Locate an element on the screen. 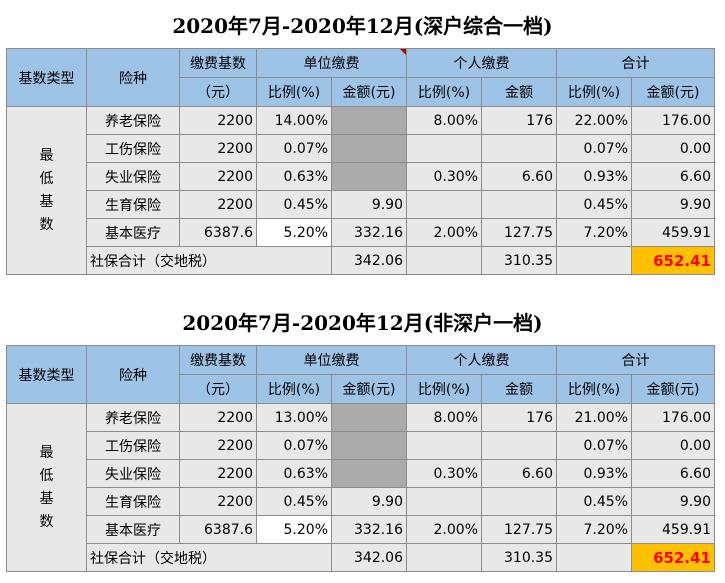 The width and height of the screenshot is (725, 583). unit-ratio-cell: 13.00% is located at coordinates (294, 417).